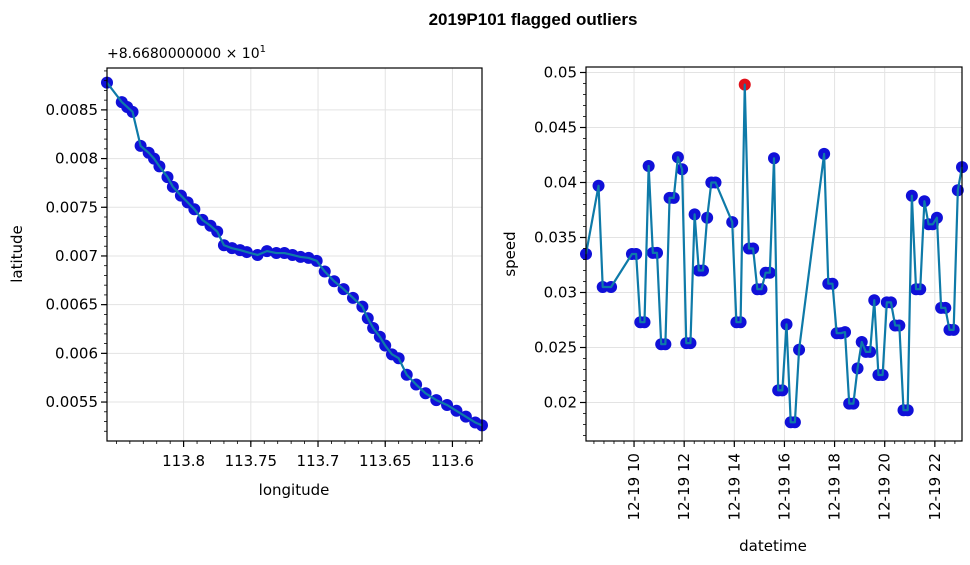 The image size is (970, 565). Describe the element at coordinates (510, 253) in the screenshot. I see `speed-axis-label: speed` at that location.